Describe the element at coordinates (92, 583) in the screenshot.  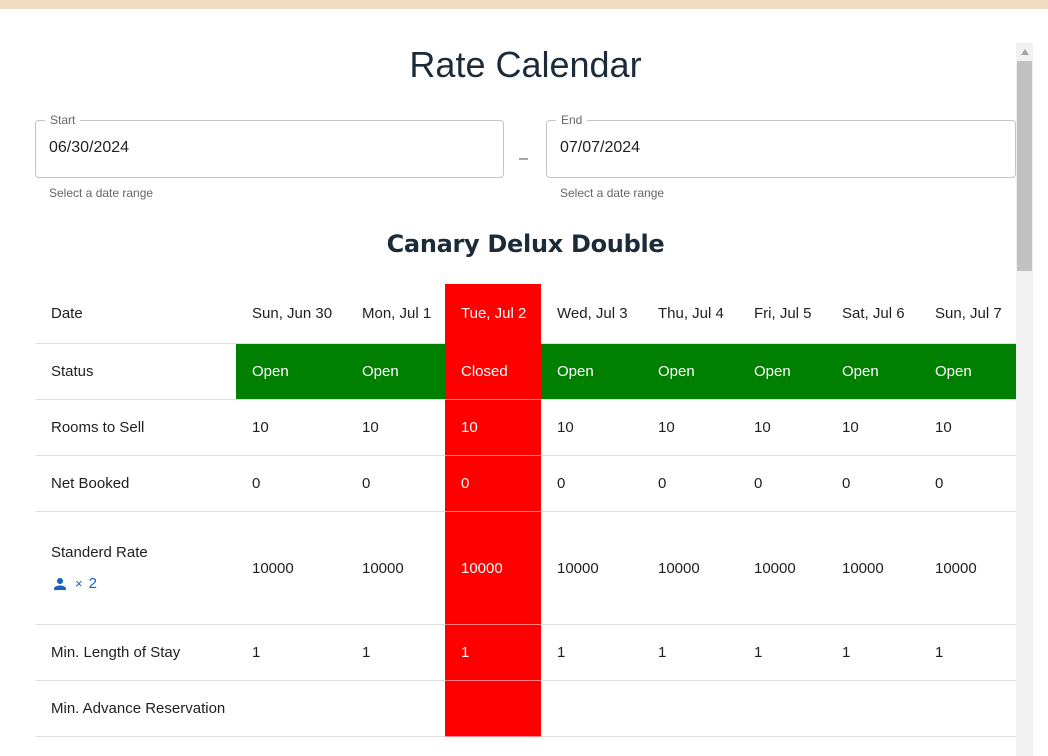
I see `guests-count: 2` at that location.